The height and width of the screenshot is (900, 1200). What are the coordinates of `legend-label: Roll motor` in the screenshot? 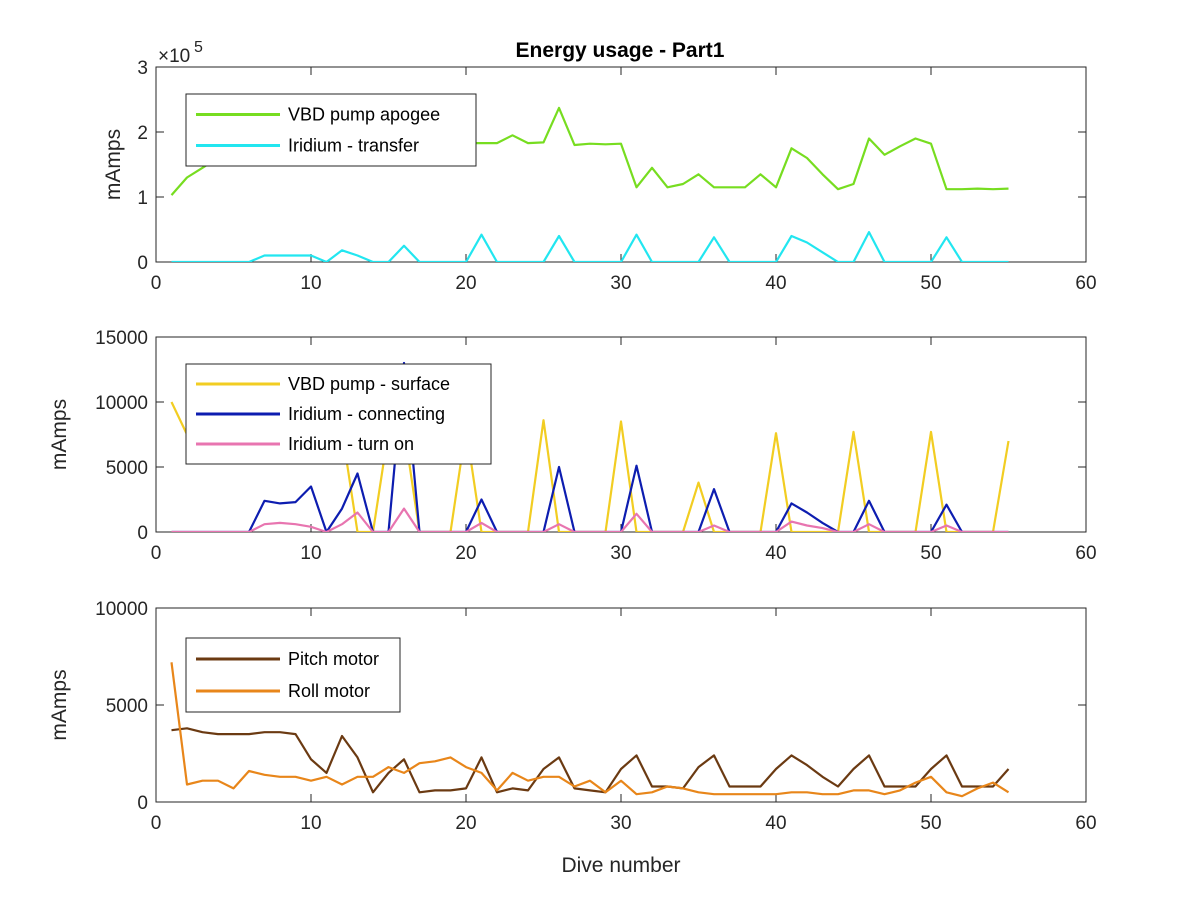 It's located at (329, 691).